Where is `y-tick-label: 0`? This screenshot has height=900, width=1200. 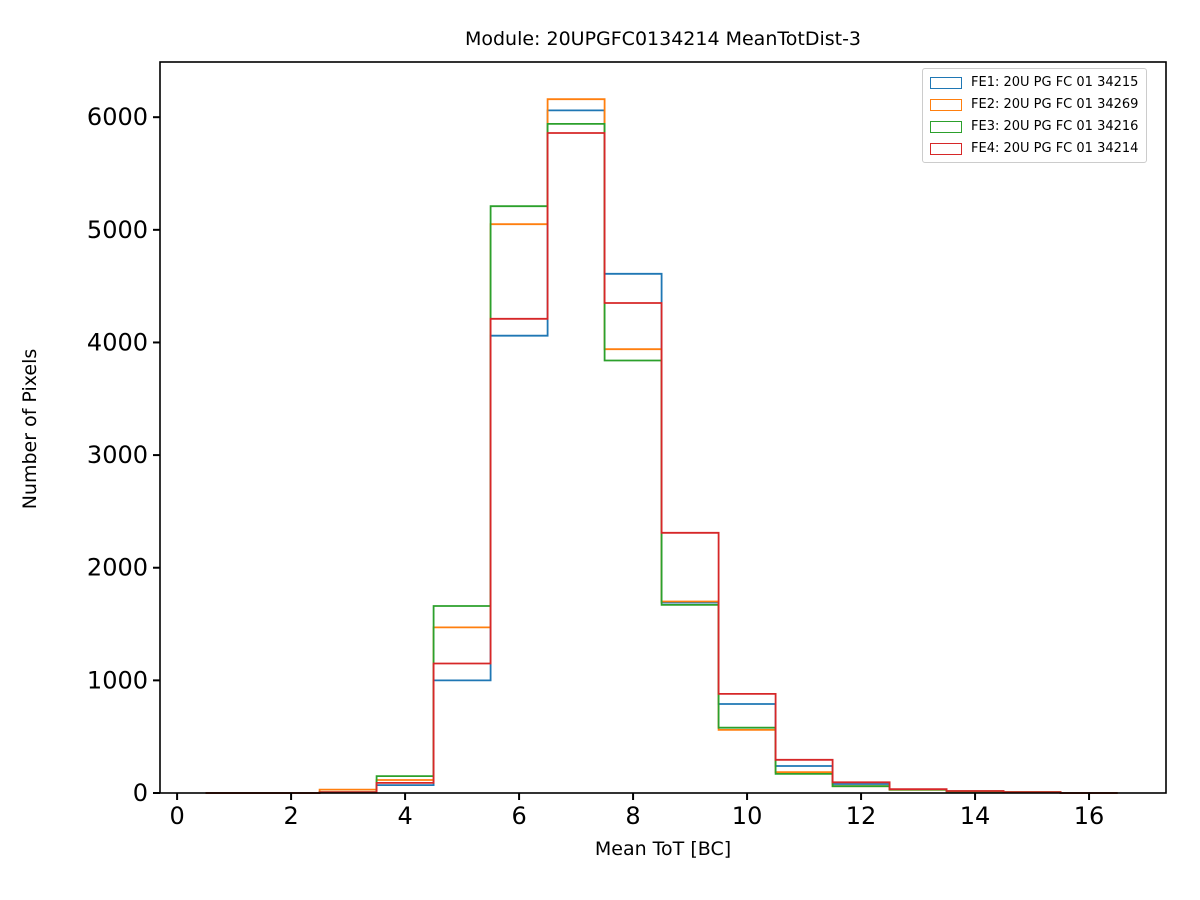 y-tick-label: 0 is located at coordinates (140, 793).